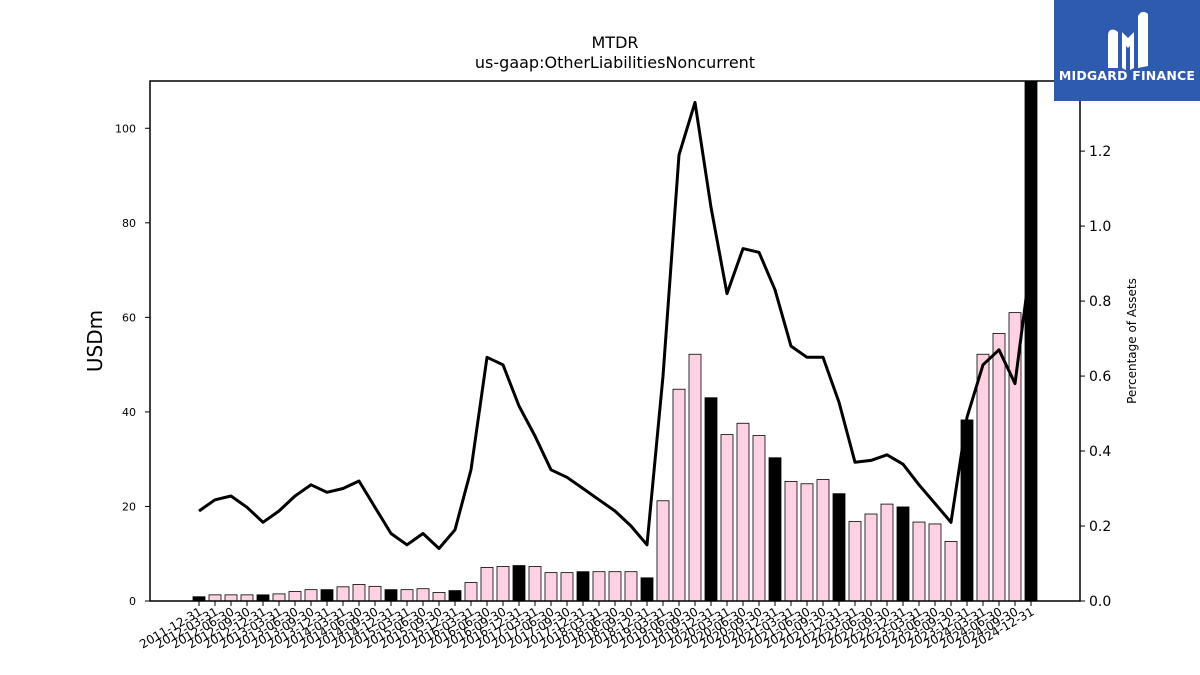  Describe the element at coordinates (129, 317) in the screenshot. I see `y-tick-label: 60` at that location.